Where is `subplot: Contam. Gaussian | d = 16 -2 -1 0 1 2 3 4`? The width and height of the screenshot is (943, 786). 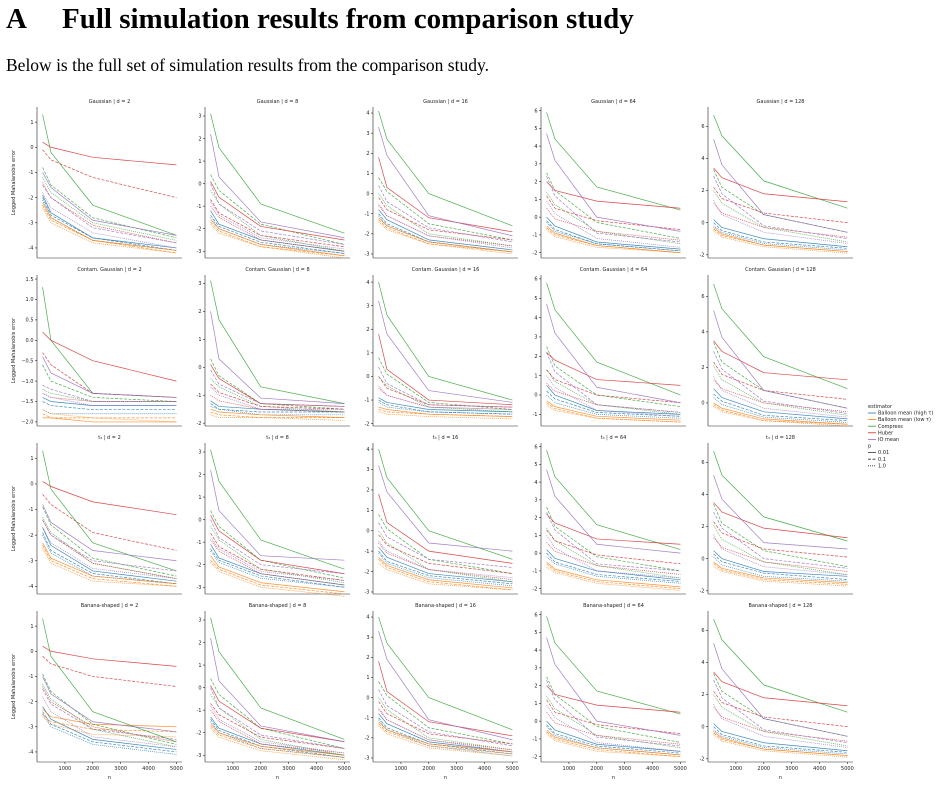
subplot: Contam. Gaussian | d = 16 -2 -1 0 1 2 3 4 is located at coordinates (441, 347).